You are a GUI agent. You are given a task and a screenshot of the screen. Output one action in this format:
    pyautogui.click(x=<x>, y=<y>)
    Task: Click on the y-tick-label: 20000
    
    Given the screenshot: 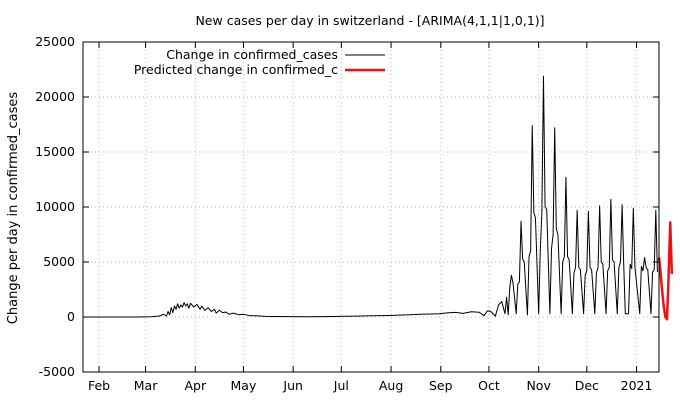 What is the action you would take?
    pyautogui.click(x=55, y=96)
    